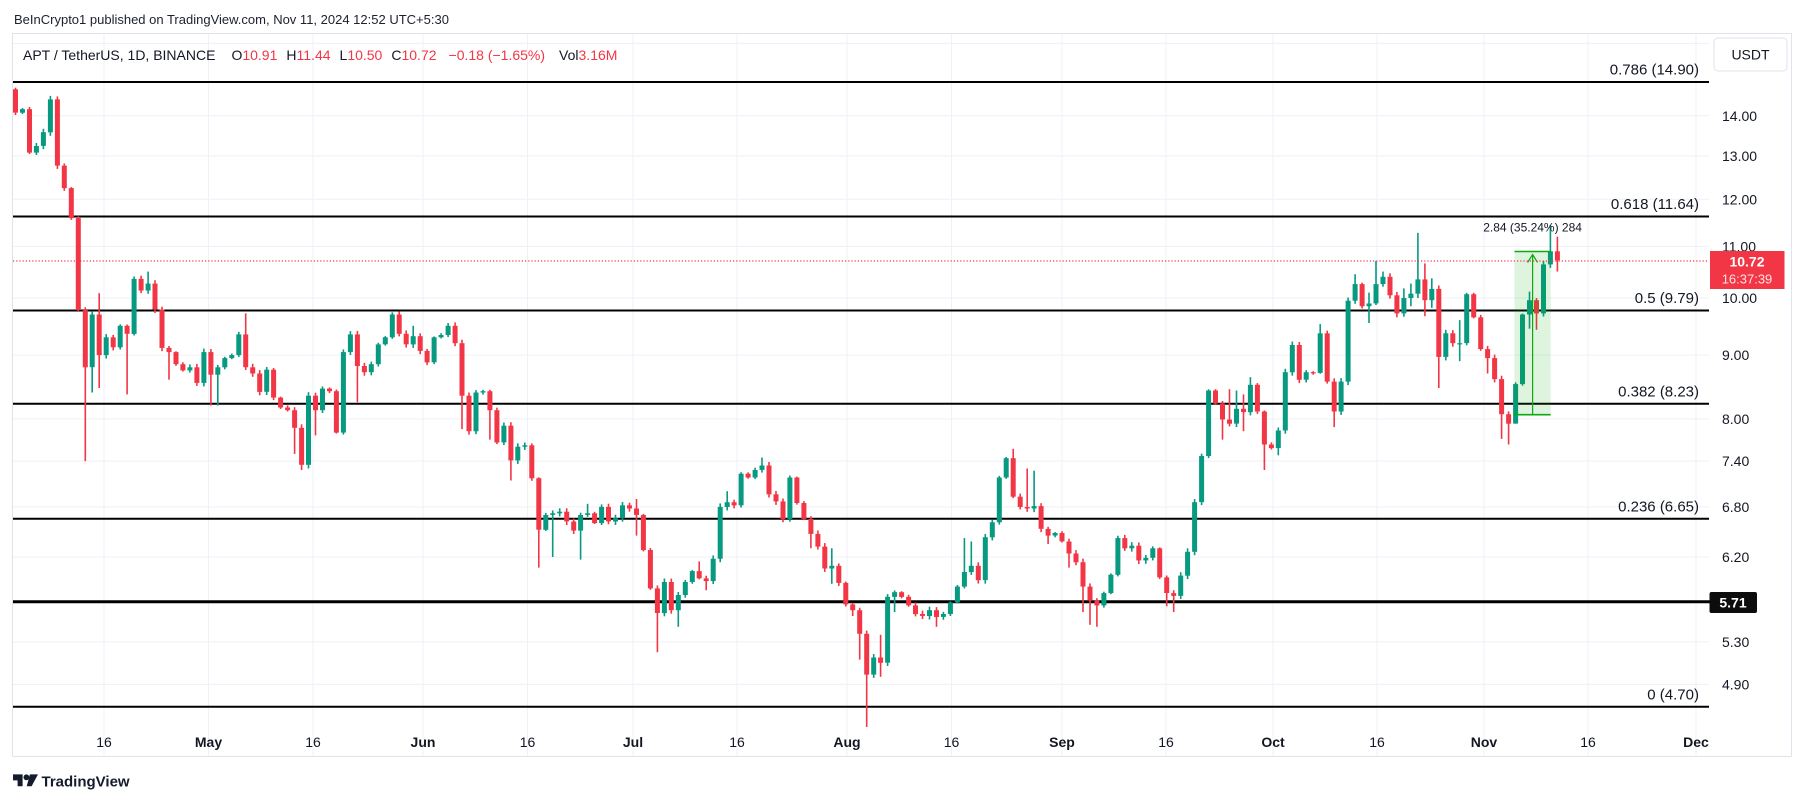 This screenshot has height=803, width=1804. Describe the element at coordinates (1673, 694) in the screenshot. I see `svg-text: 0 (4.70)` at that location.